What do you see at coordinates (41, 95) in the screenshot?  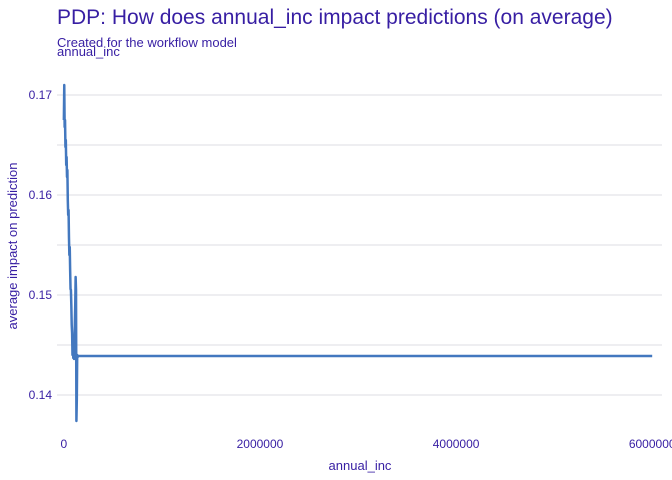 I see `y-tick-label: 0.17` at bounding box center [41, 95].